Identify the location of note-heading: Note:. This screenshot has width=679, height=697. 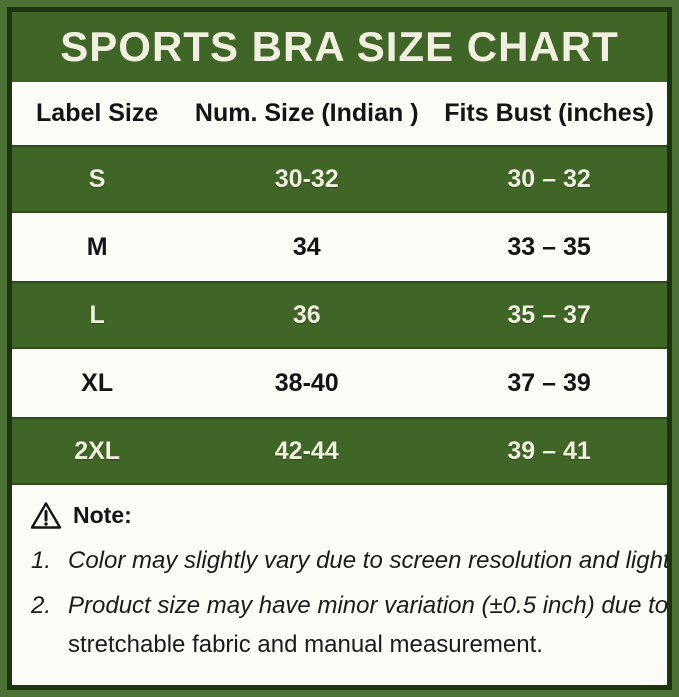
(347, 515).